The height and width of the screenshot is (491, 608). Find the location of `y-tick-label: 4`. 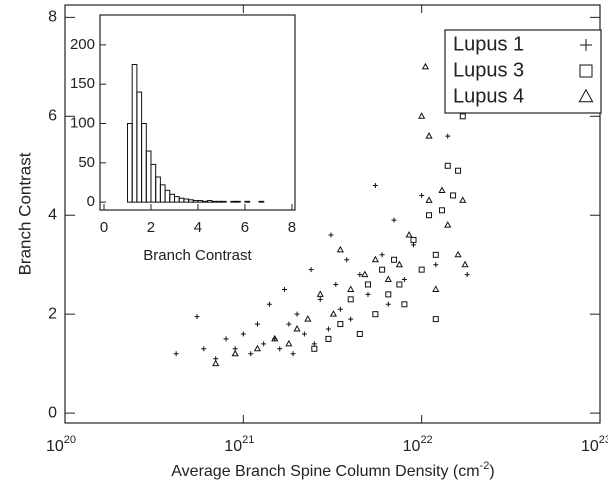

y-tick-label: 4 is located at coordinates (52, 214).